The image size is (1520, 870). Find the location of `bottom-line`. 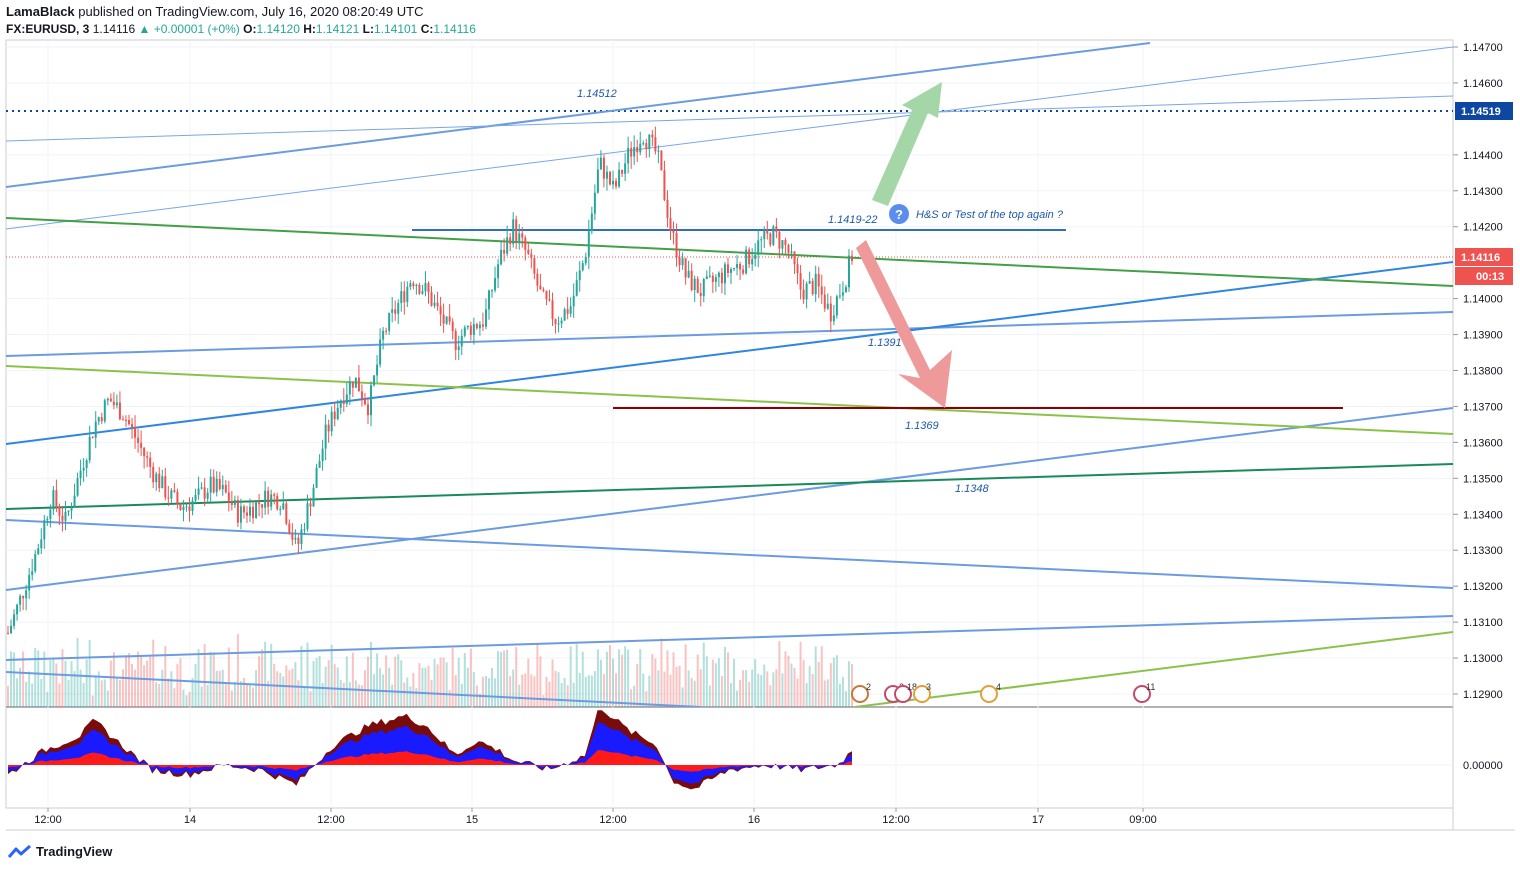

bottom-line is located at coordinates (729, 638).